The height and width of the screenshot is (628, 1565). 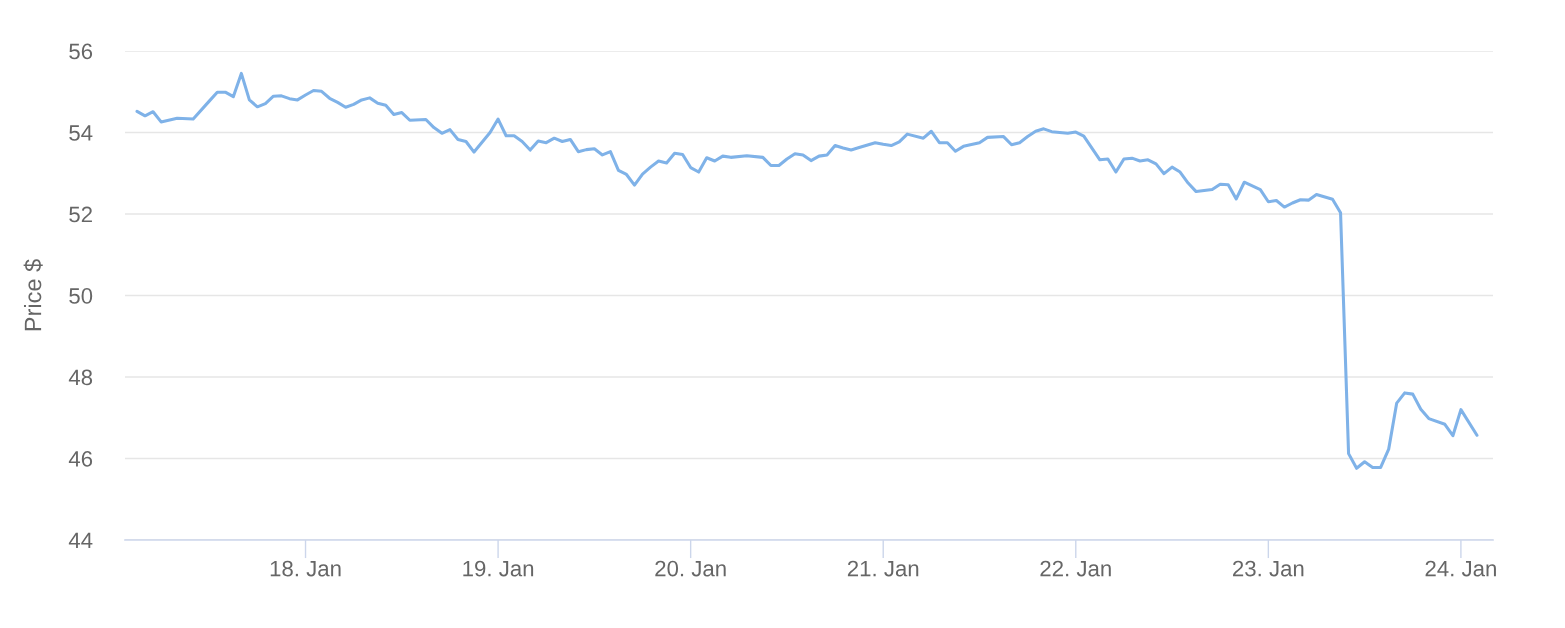 I want to click on y-tick-label: 48, so click(x=80, y=377).